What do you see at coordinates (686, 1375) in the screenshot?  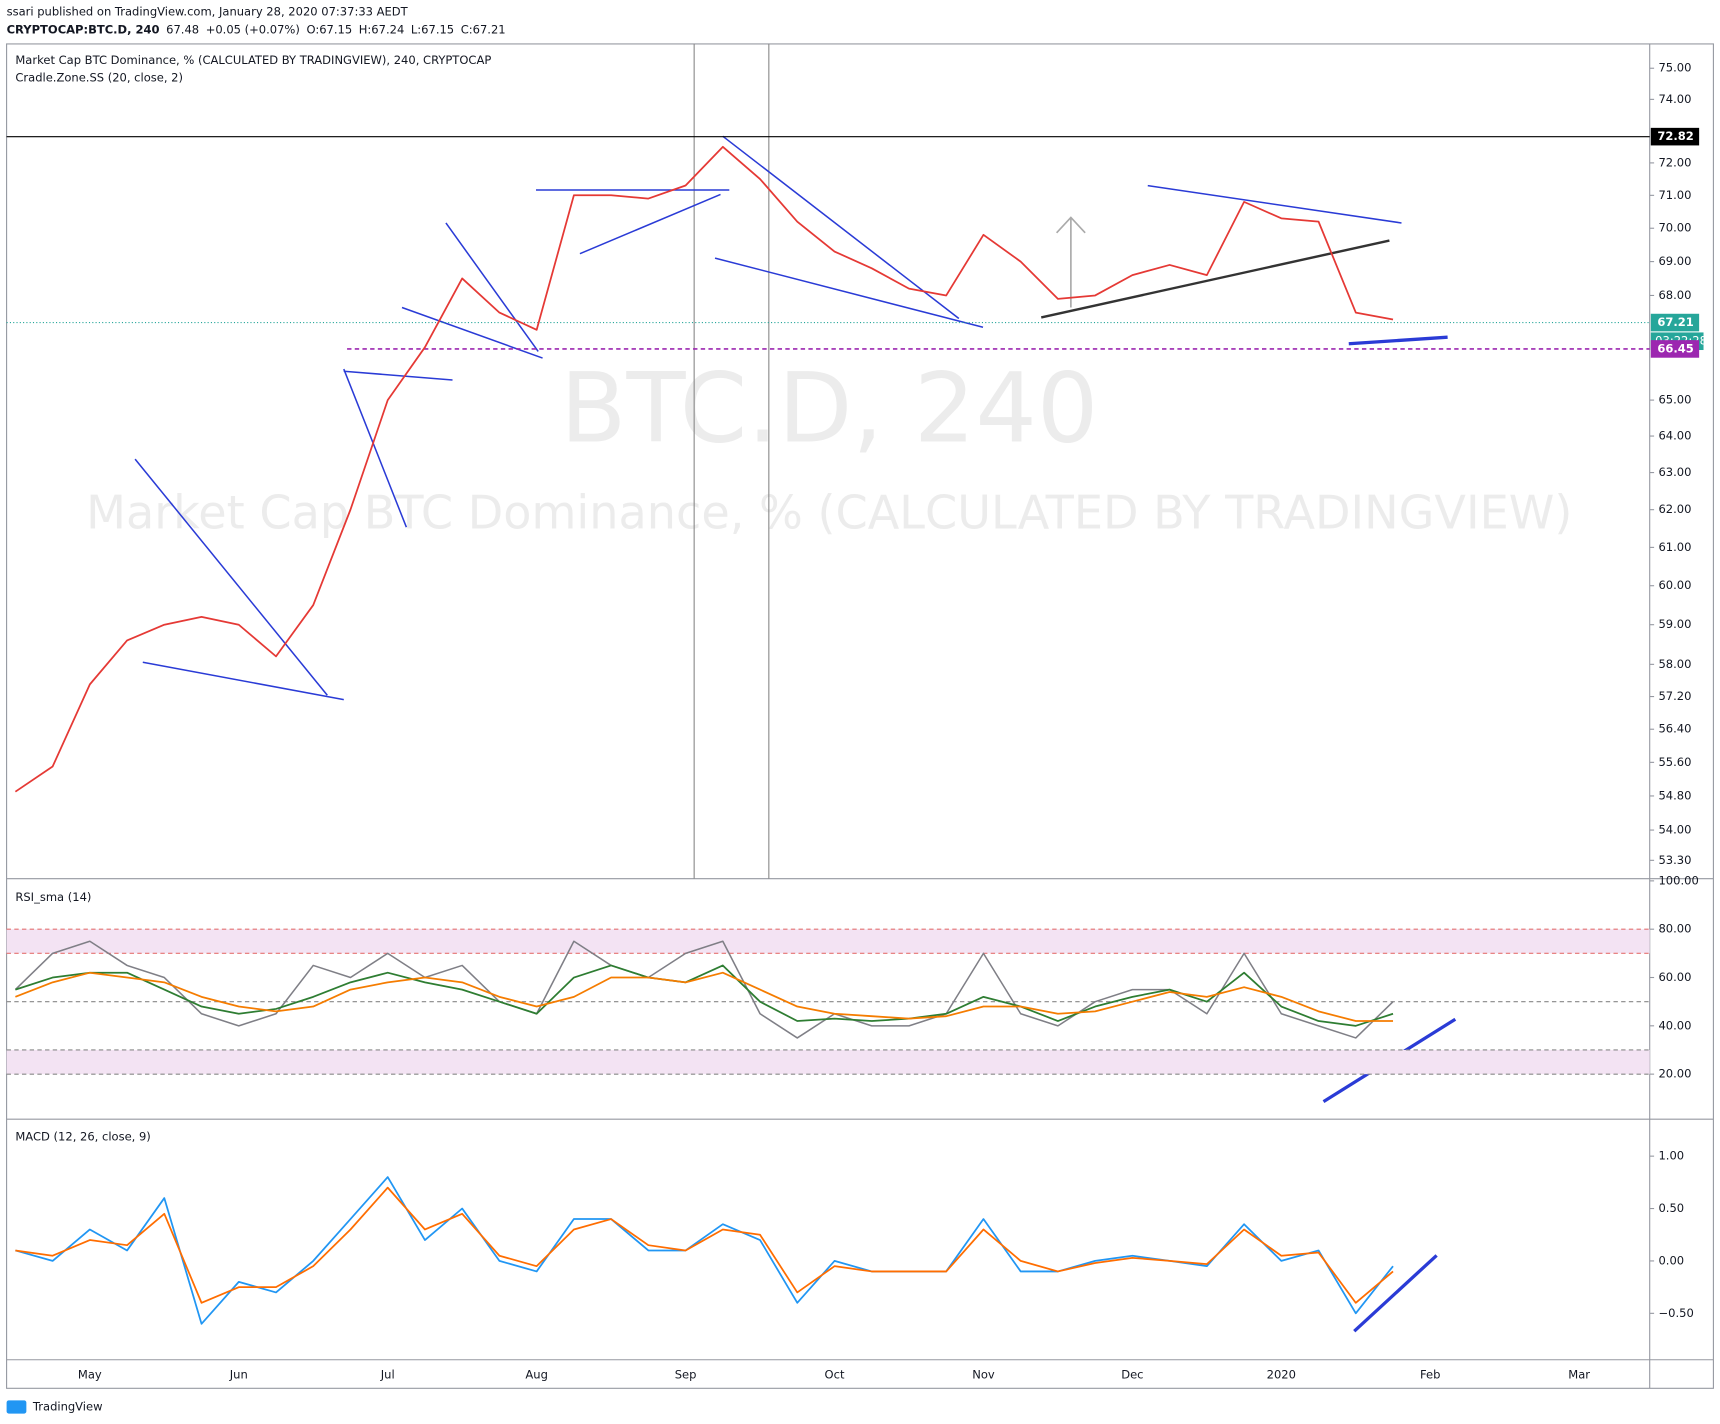 I see `x-tick-label: Sep` at bounding box center [686, 1375].